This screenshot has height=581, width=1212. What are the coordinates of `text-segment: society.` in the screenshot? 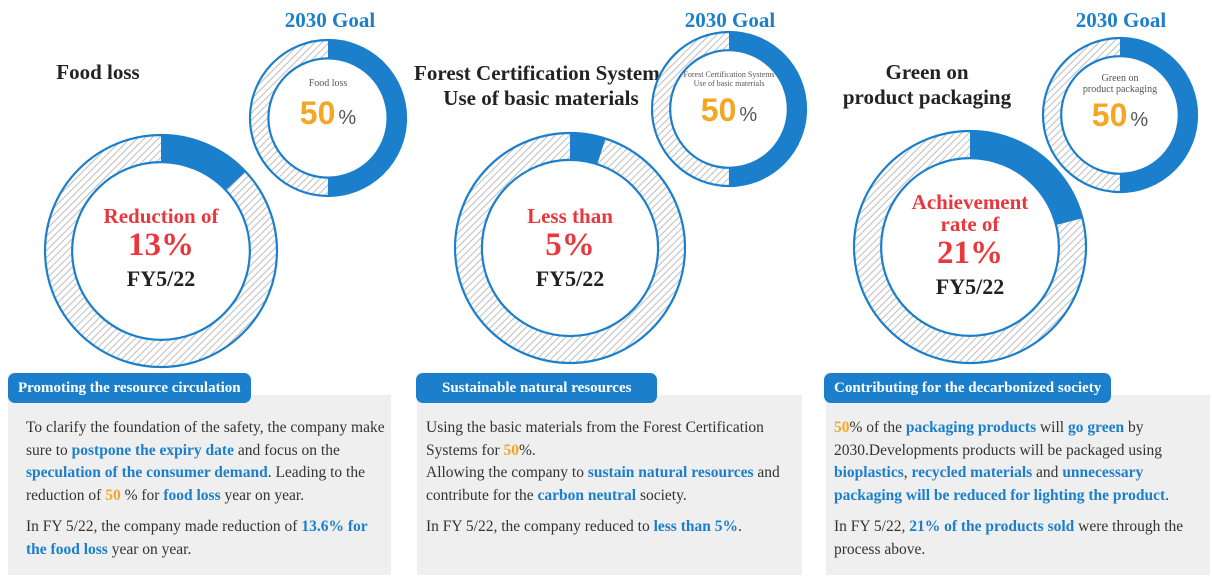 It's located at (661, 495).